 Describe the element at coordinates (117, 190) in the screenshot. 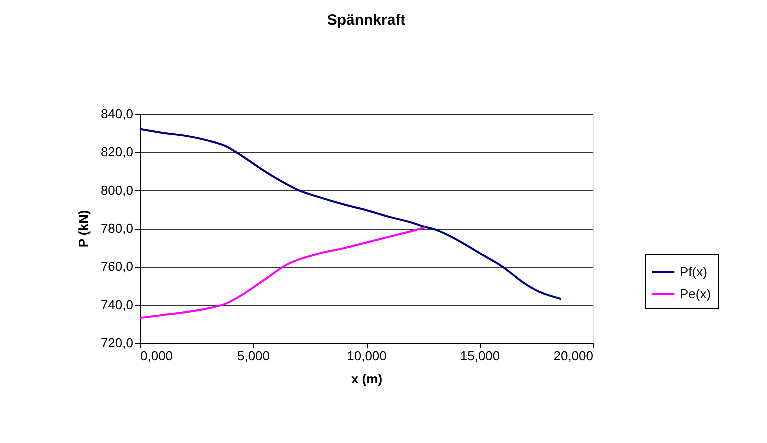

I see `y-tick-label: 800,0` at that location.